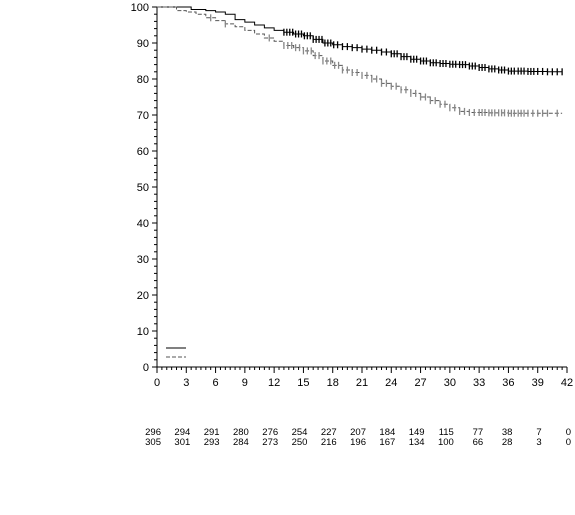 This screenshot has height=515, width=575. Describe the element at coordinates (212, 442) in the screenshot. I see `at-risk-row-2-value: 293` at that location.